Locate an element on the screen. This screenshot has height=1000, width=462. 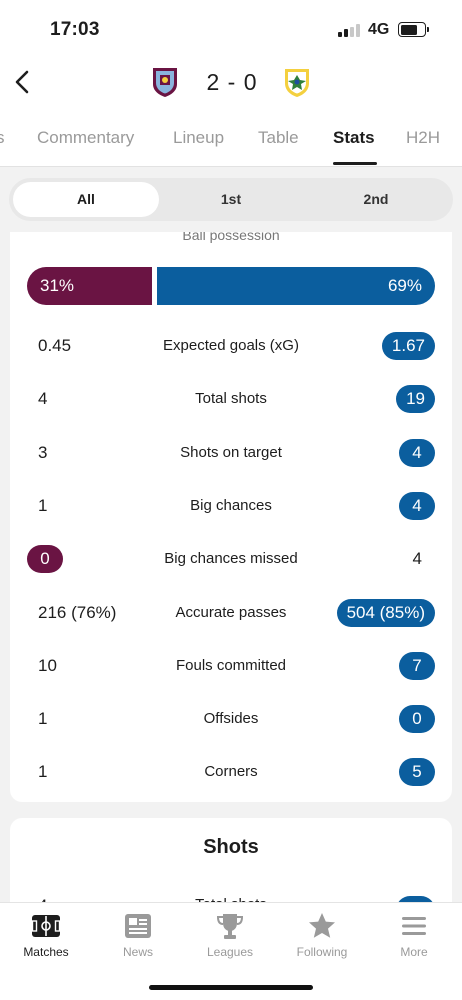
stat-home-value: 4 is located at coordinates (43, 399).